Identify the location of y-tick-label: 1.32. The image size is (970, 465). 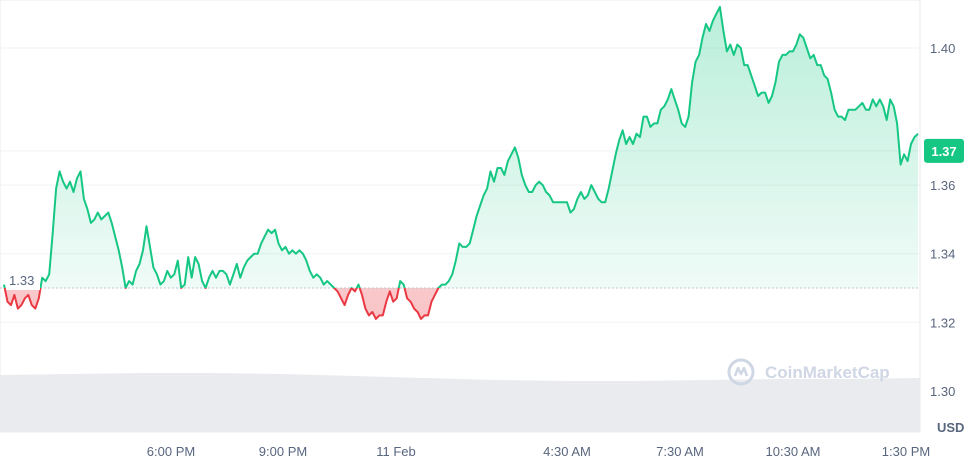
(942, 322).